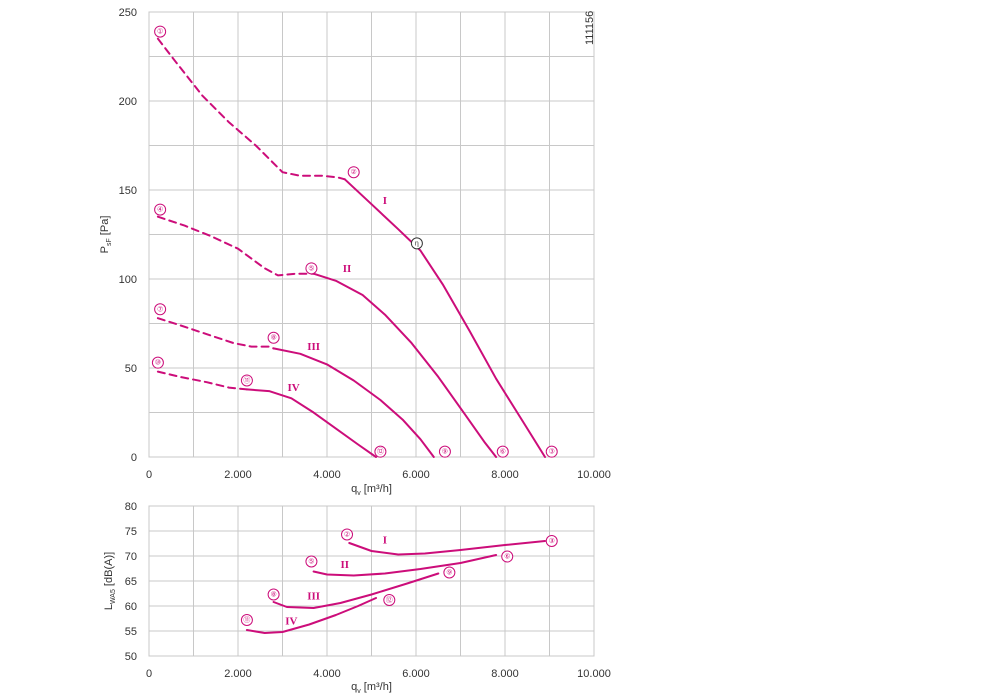 Image resolution: width=1000 pixels, height=699 pixels. I want to click on pressure-curve-label-III: III, so click(313, 347).